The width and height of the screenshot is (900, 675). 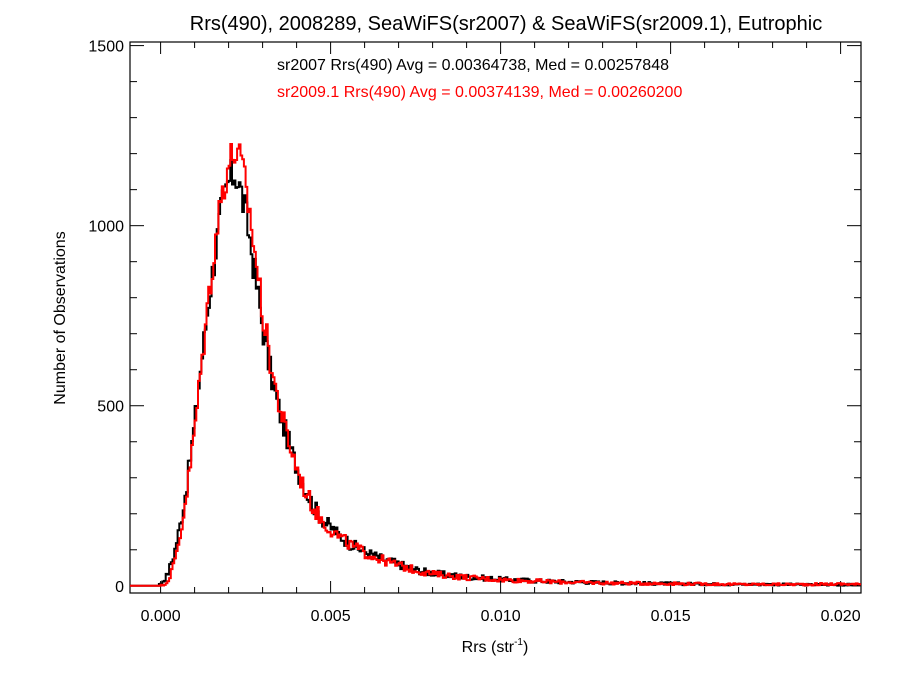 I want to click on x-tick-label: 0.005, so click(x=331, y=616).